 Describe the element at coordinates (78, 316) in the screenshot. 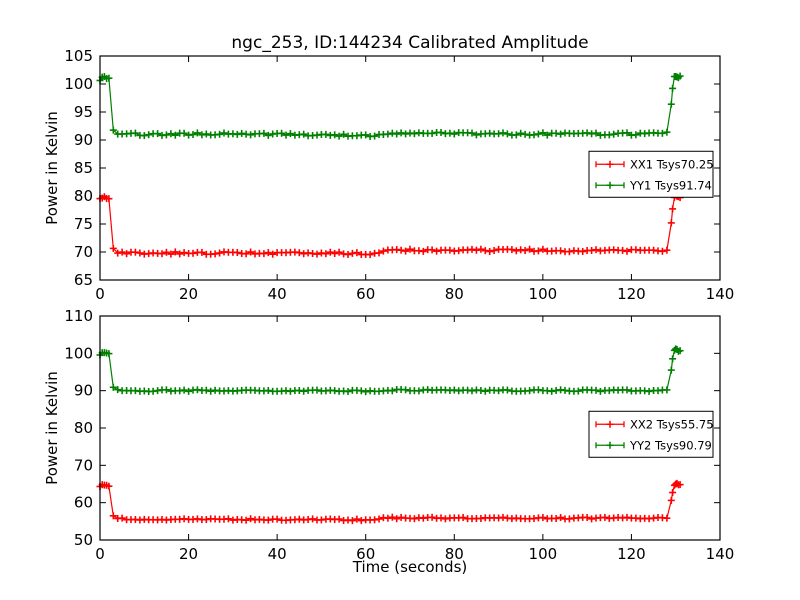

I see `y-tick-label: 110` at that location.